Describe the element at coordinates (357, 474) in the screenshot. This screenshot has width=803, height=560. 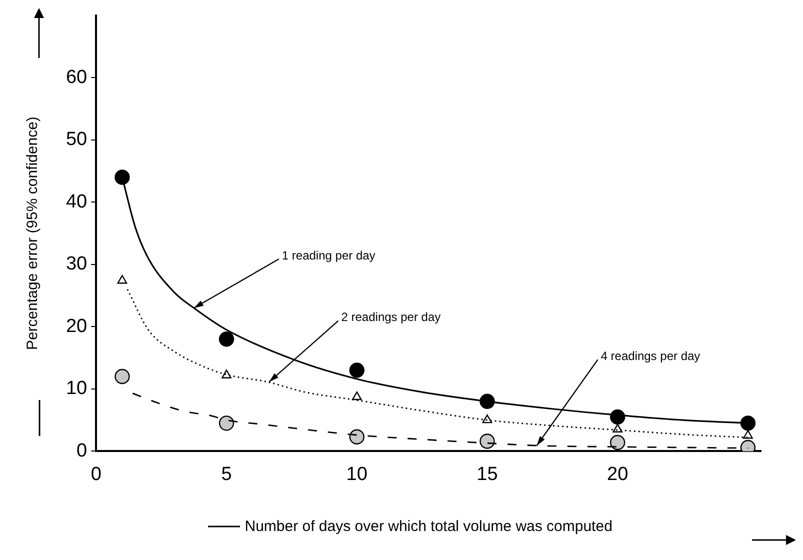
I see `x-tick-label: 10` at that location.